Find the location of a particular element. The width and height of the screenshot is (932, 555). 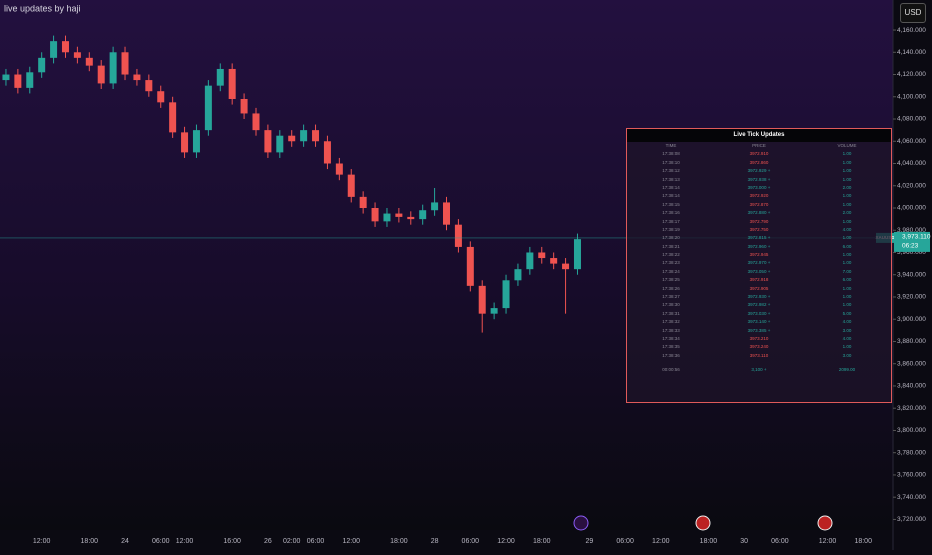

cell: 3,100 + is located at coordinates (759, 370).